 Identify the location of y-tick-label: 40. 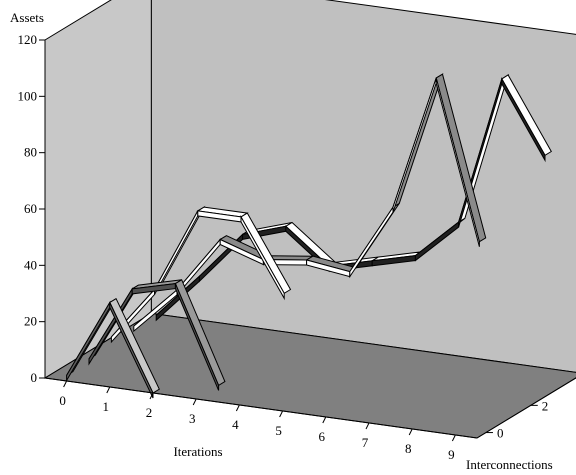
(30, 264).